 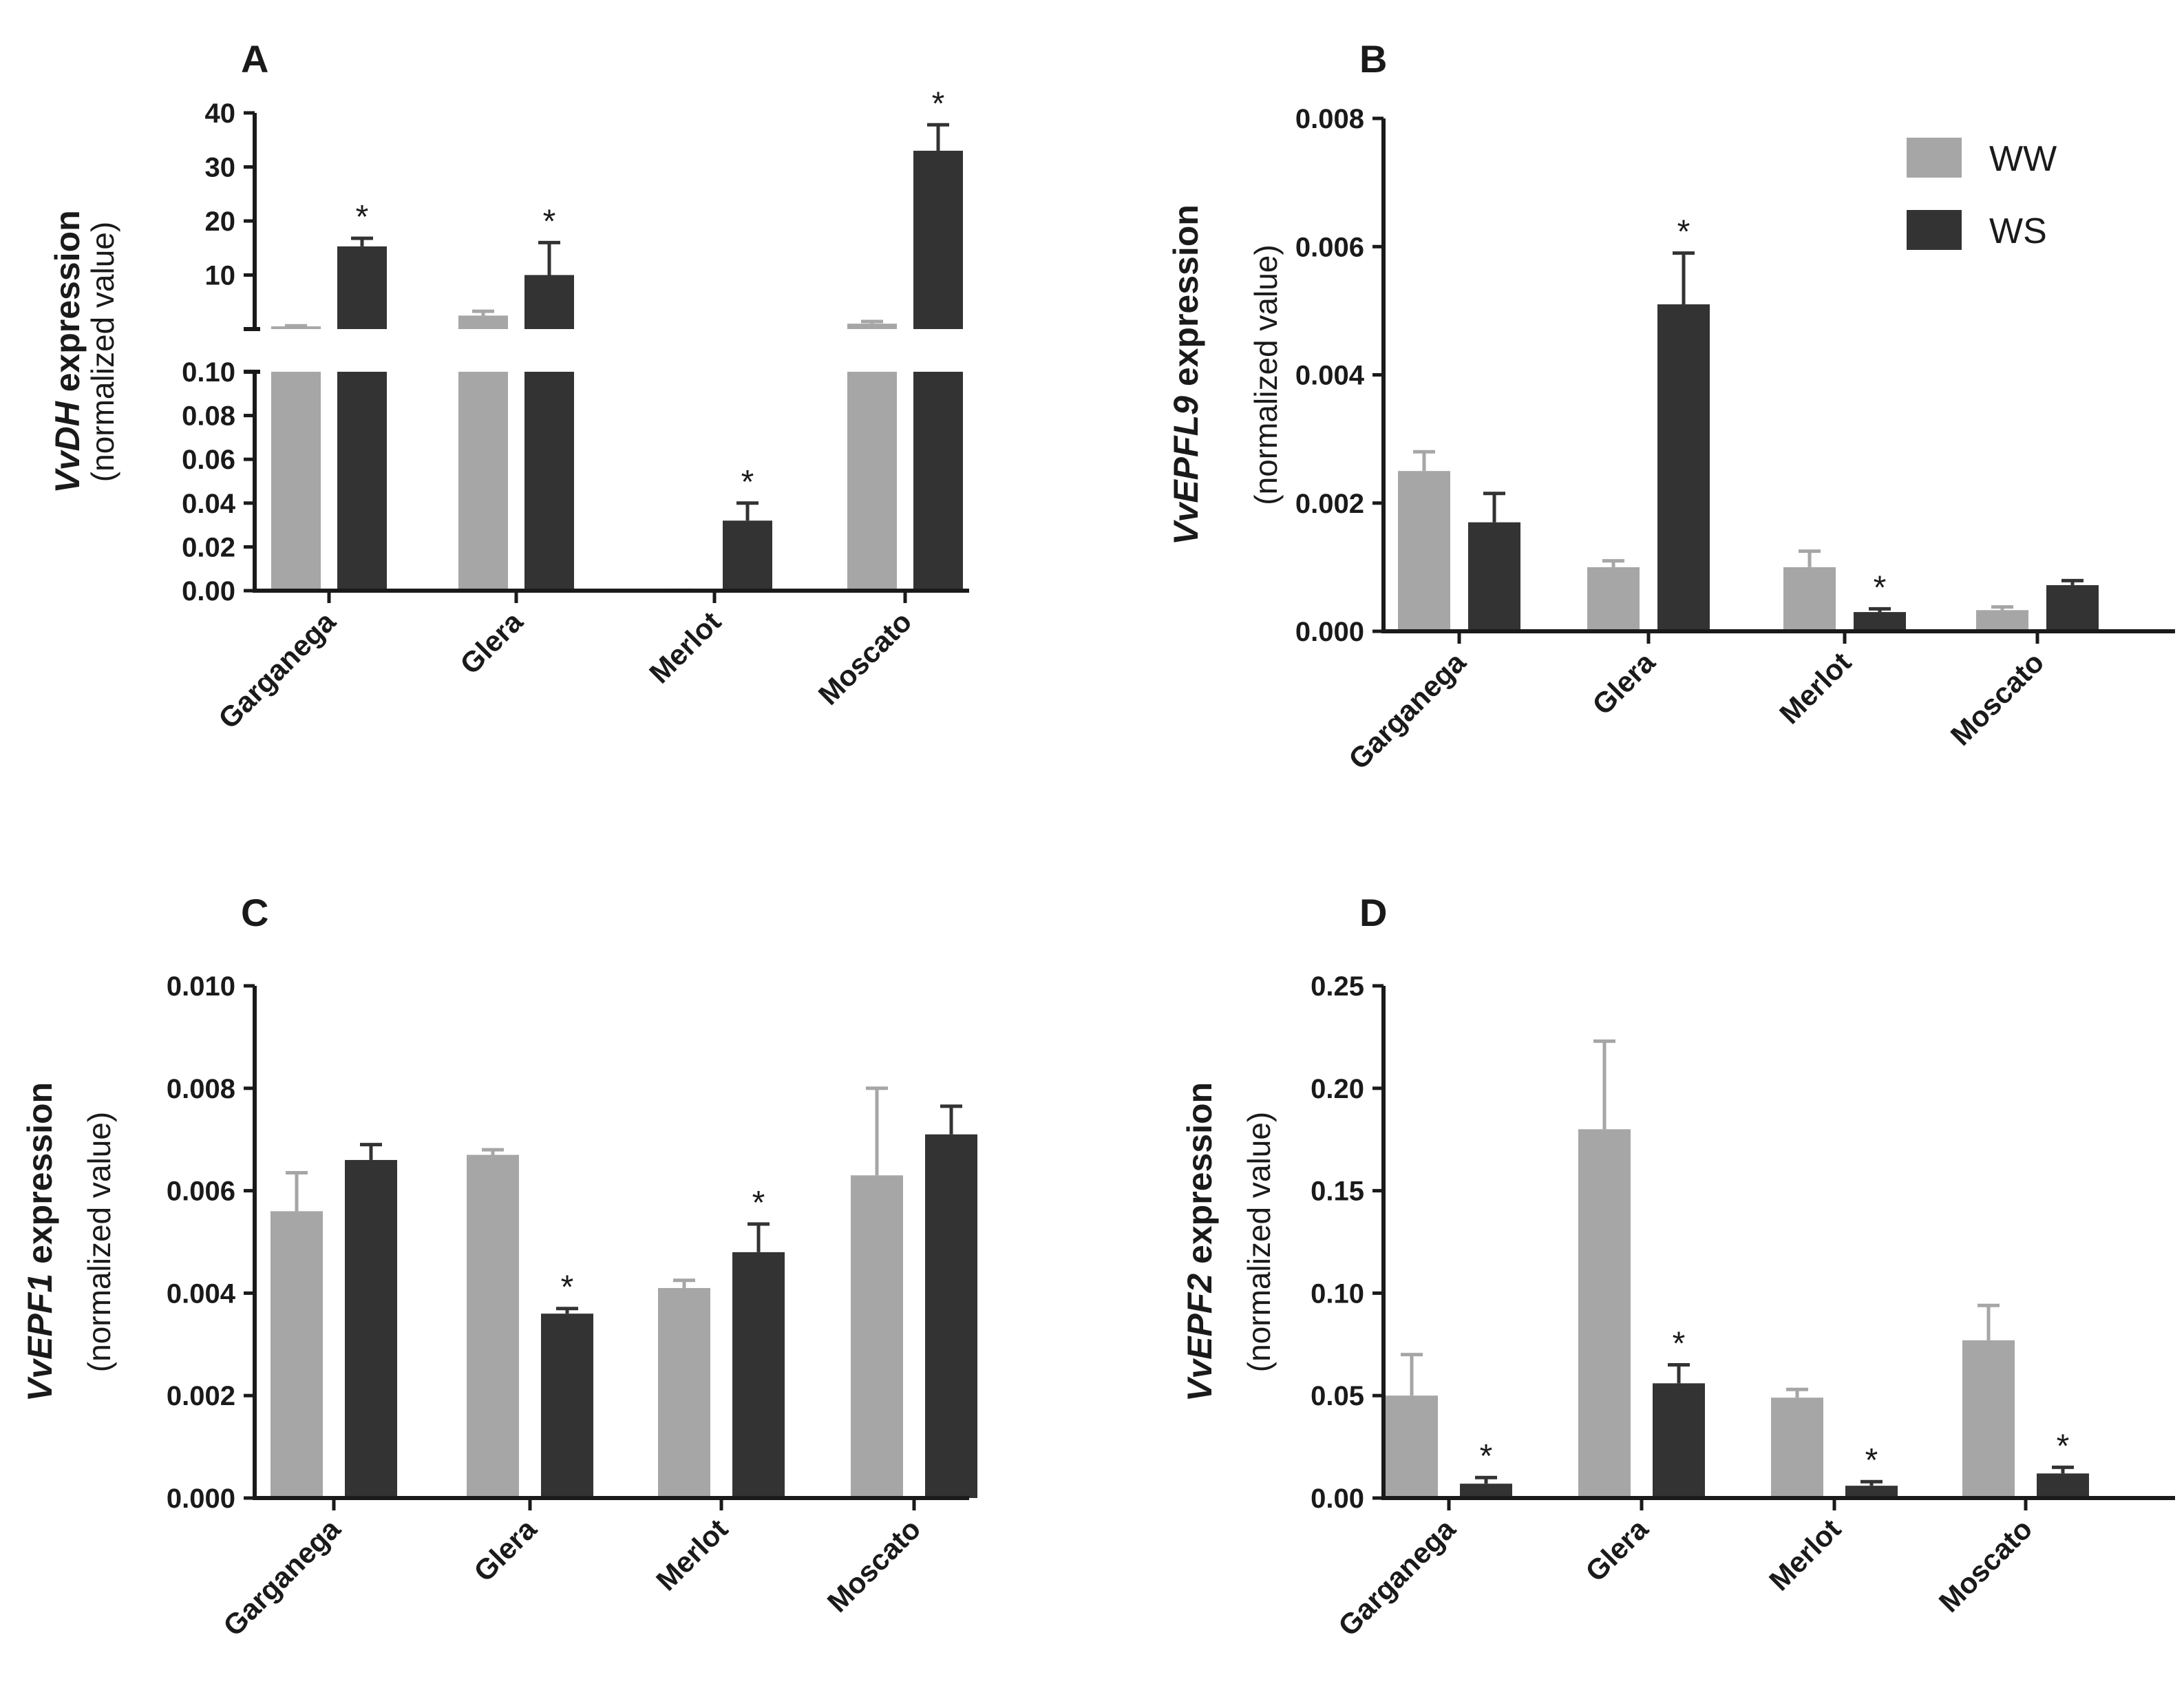 What do you see at coordinates (1337, 1396) in the screenshot?
I see `y-tick-label: 0.05` at bounding box center [1337, 1396].